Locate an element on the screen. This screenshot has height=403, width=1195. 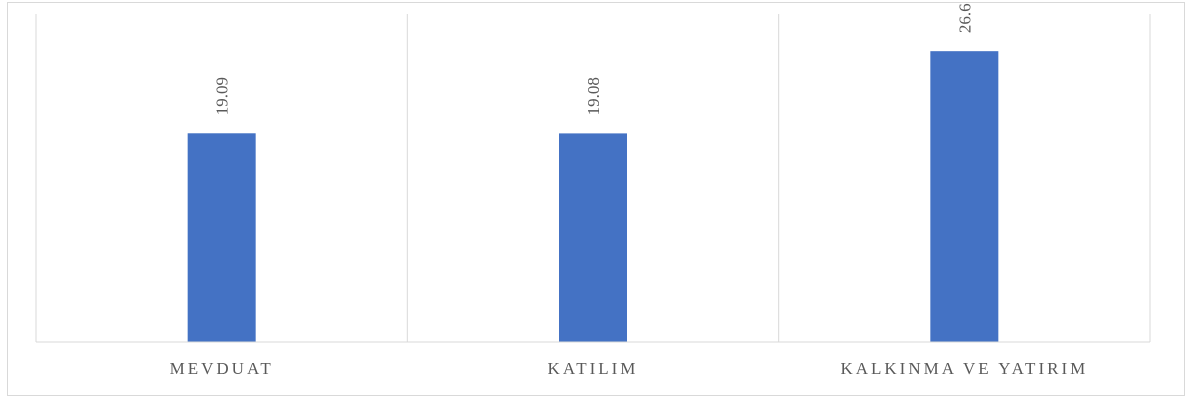
value-label-0: 19.09 is located at coordinates (222, 96).